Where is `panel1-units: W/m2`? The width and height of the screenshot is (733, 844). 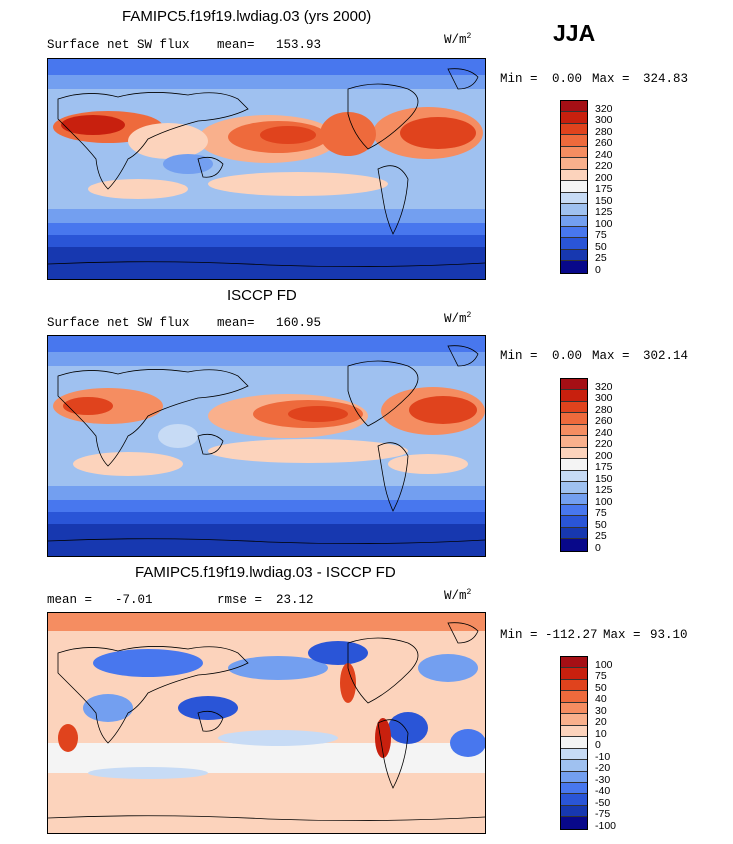
panel1-units: W/m2 is located at coordinates (458, 40).